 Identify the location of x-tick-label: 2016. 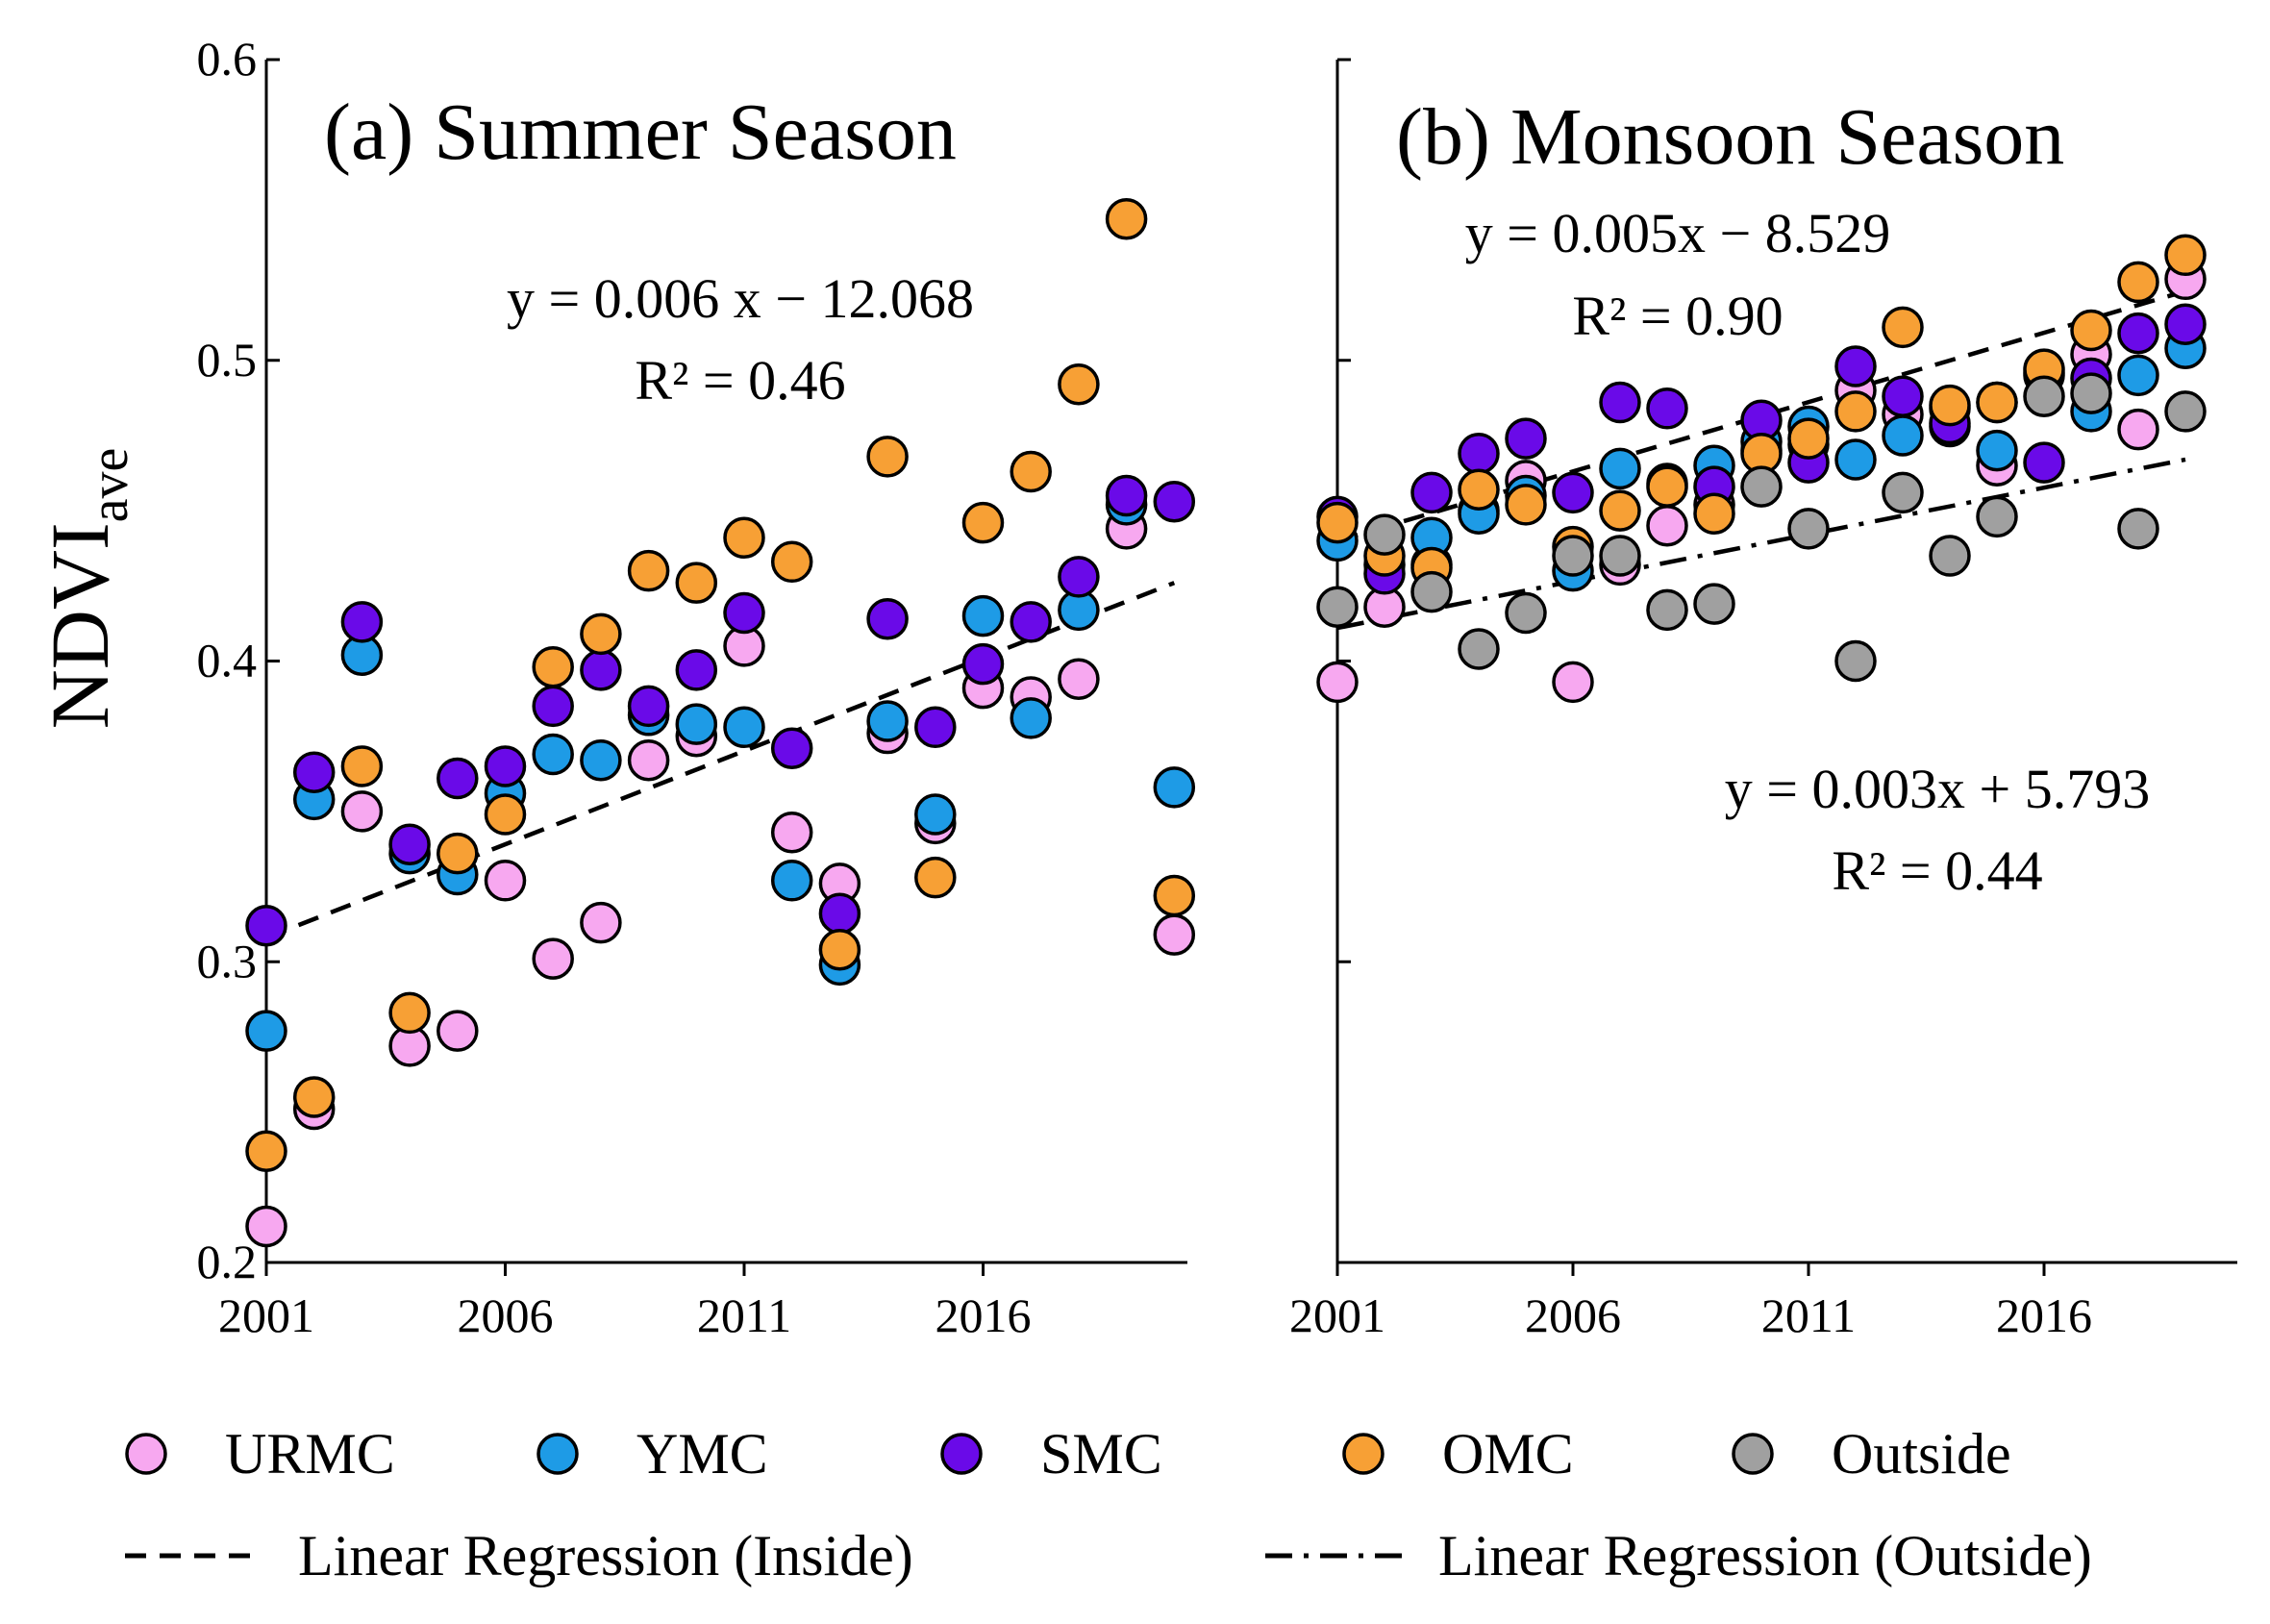
(984, 1315).